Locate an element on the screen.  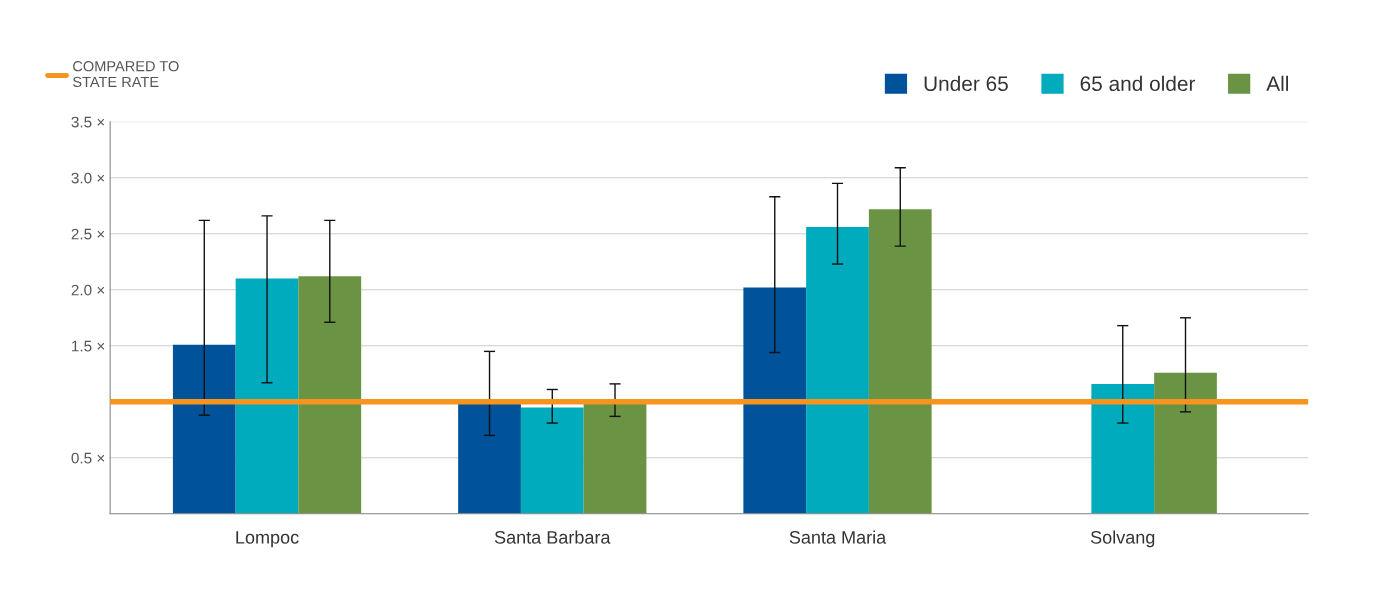
legend-label: Under 65 is located at coordinates (966, 83).